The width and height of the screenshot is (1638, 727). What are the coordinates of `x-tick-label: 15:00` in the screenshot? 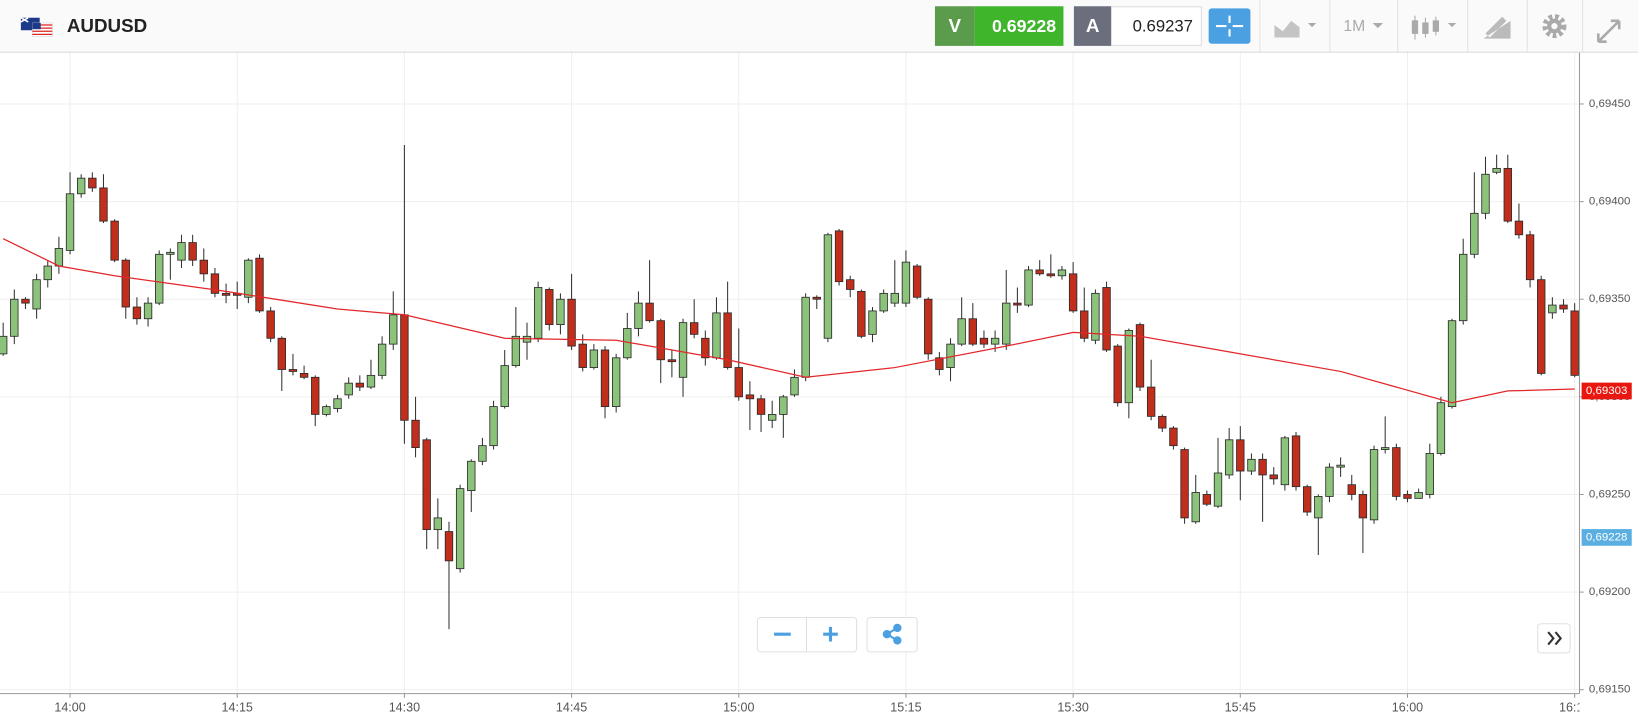 It's located at (738, 708).